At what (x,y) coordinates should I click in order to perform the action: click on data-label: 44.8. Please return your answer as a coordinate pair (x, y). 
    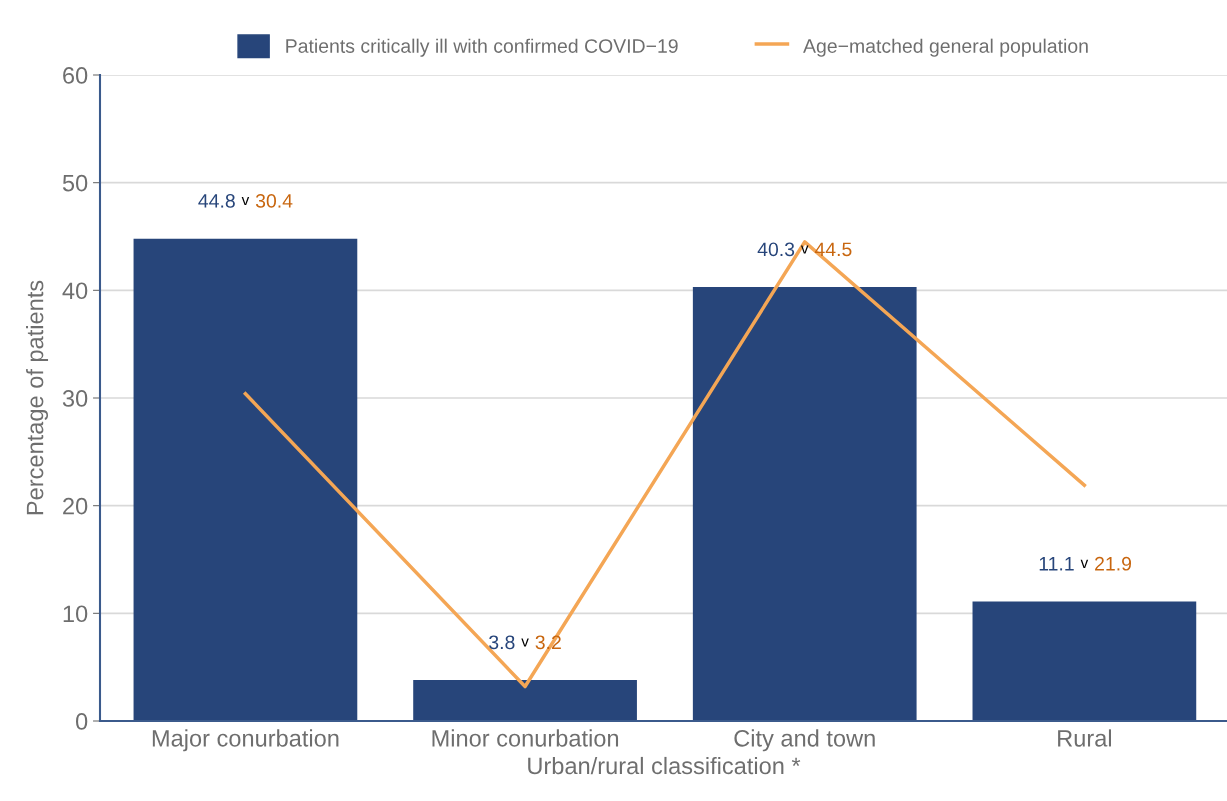
    Looking at the image, I should click on (216, 200).